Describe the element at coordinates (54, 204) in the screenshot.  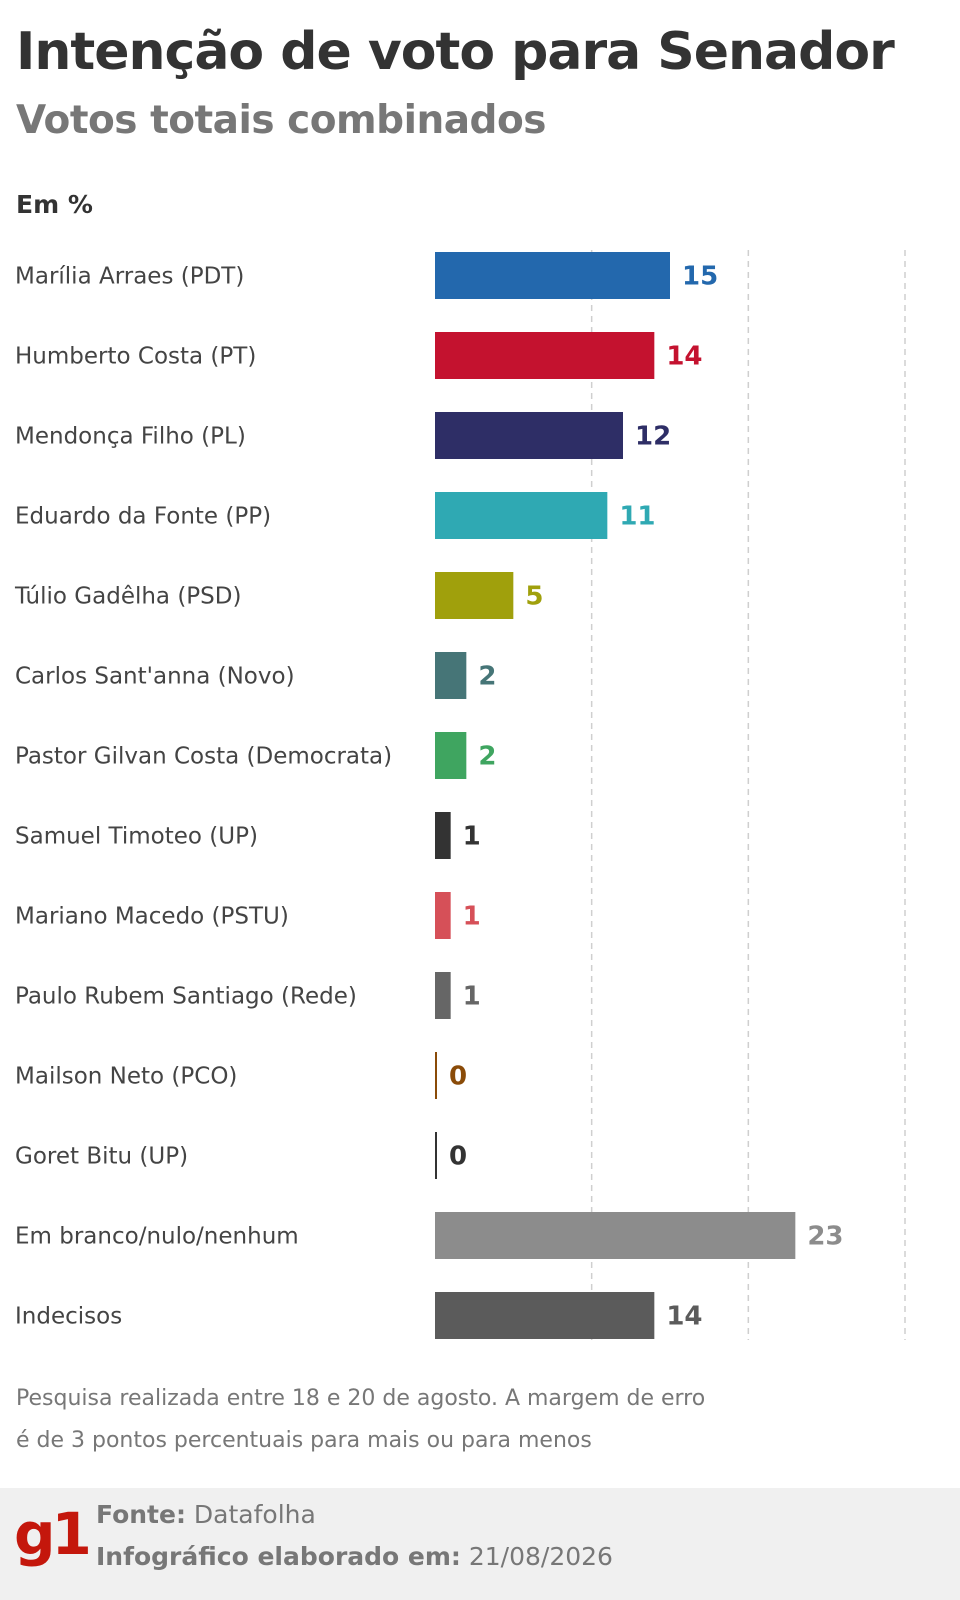
I see `unit-label: Em %` at that location.